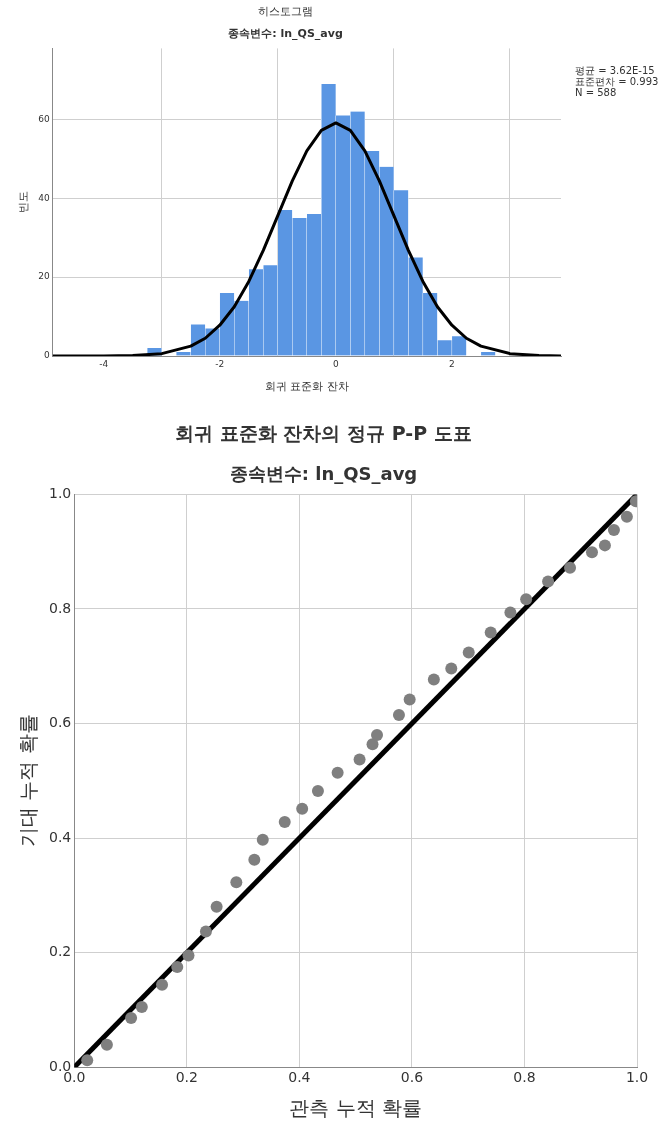  Describe the element at coordinates (637, 1077) in the screenshot. I see `x-tick-label: 1.0` at that location.